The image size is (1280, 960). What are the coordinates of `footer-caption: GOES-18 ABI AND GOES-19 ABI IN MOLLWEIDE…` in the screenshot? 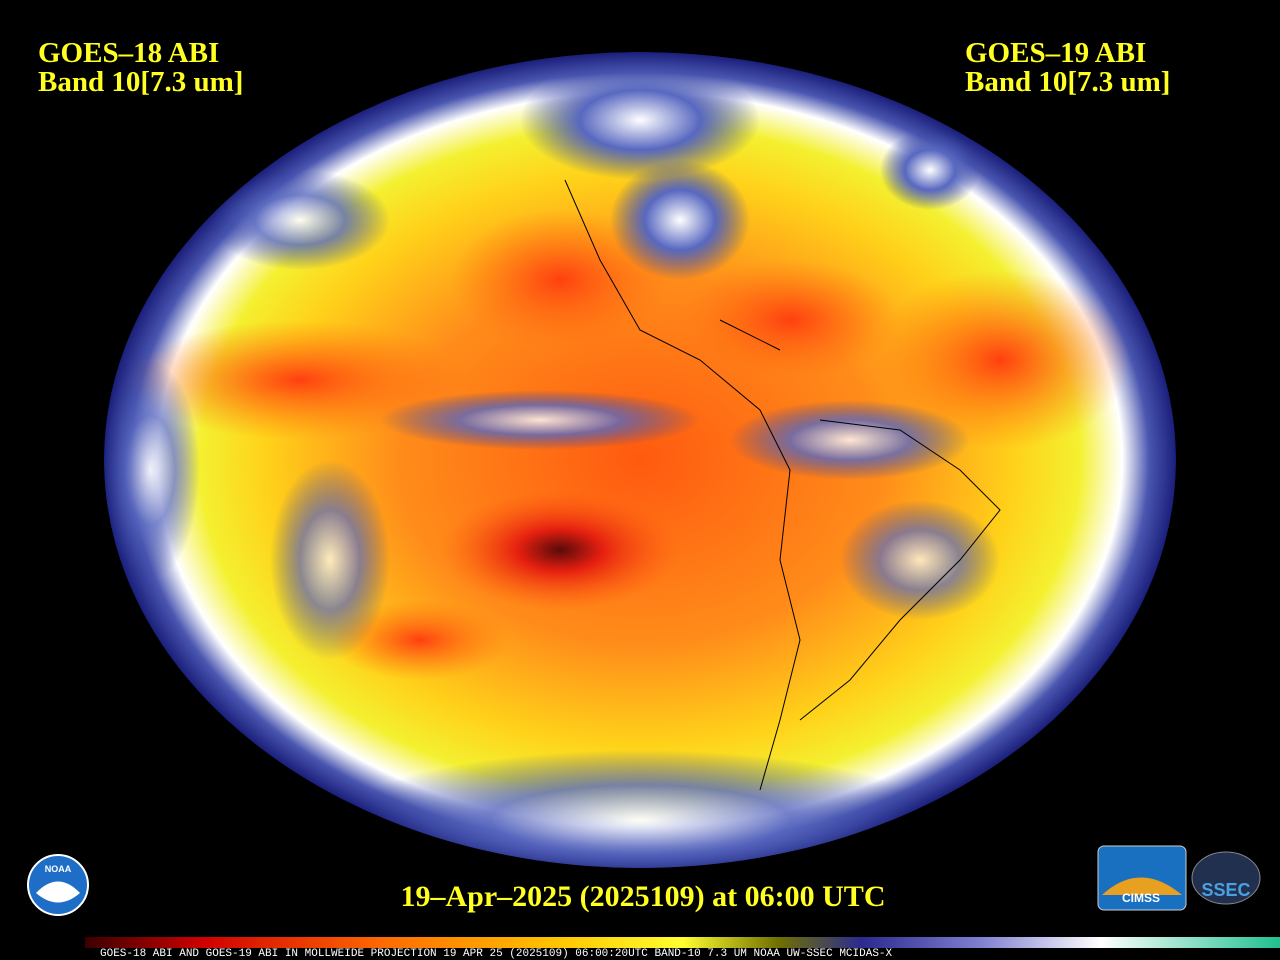 It's located at (496, 954).